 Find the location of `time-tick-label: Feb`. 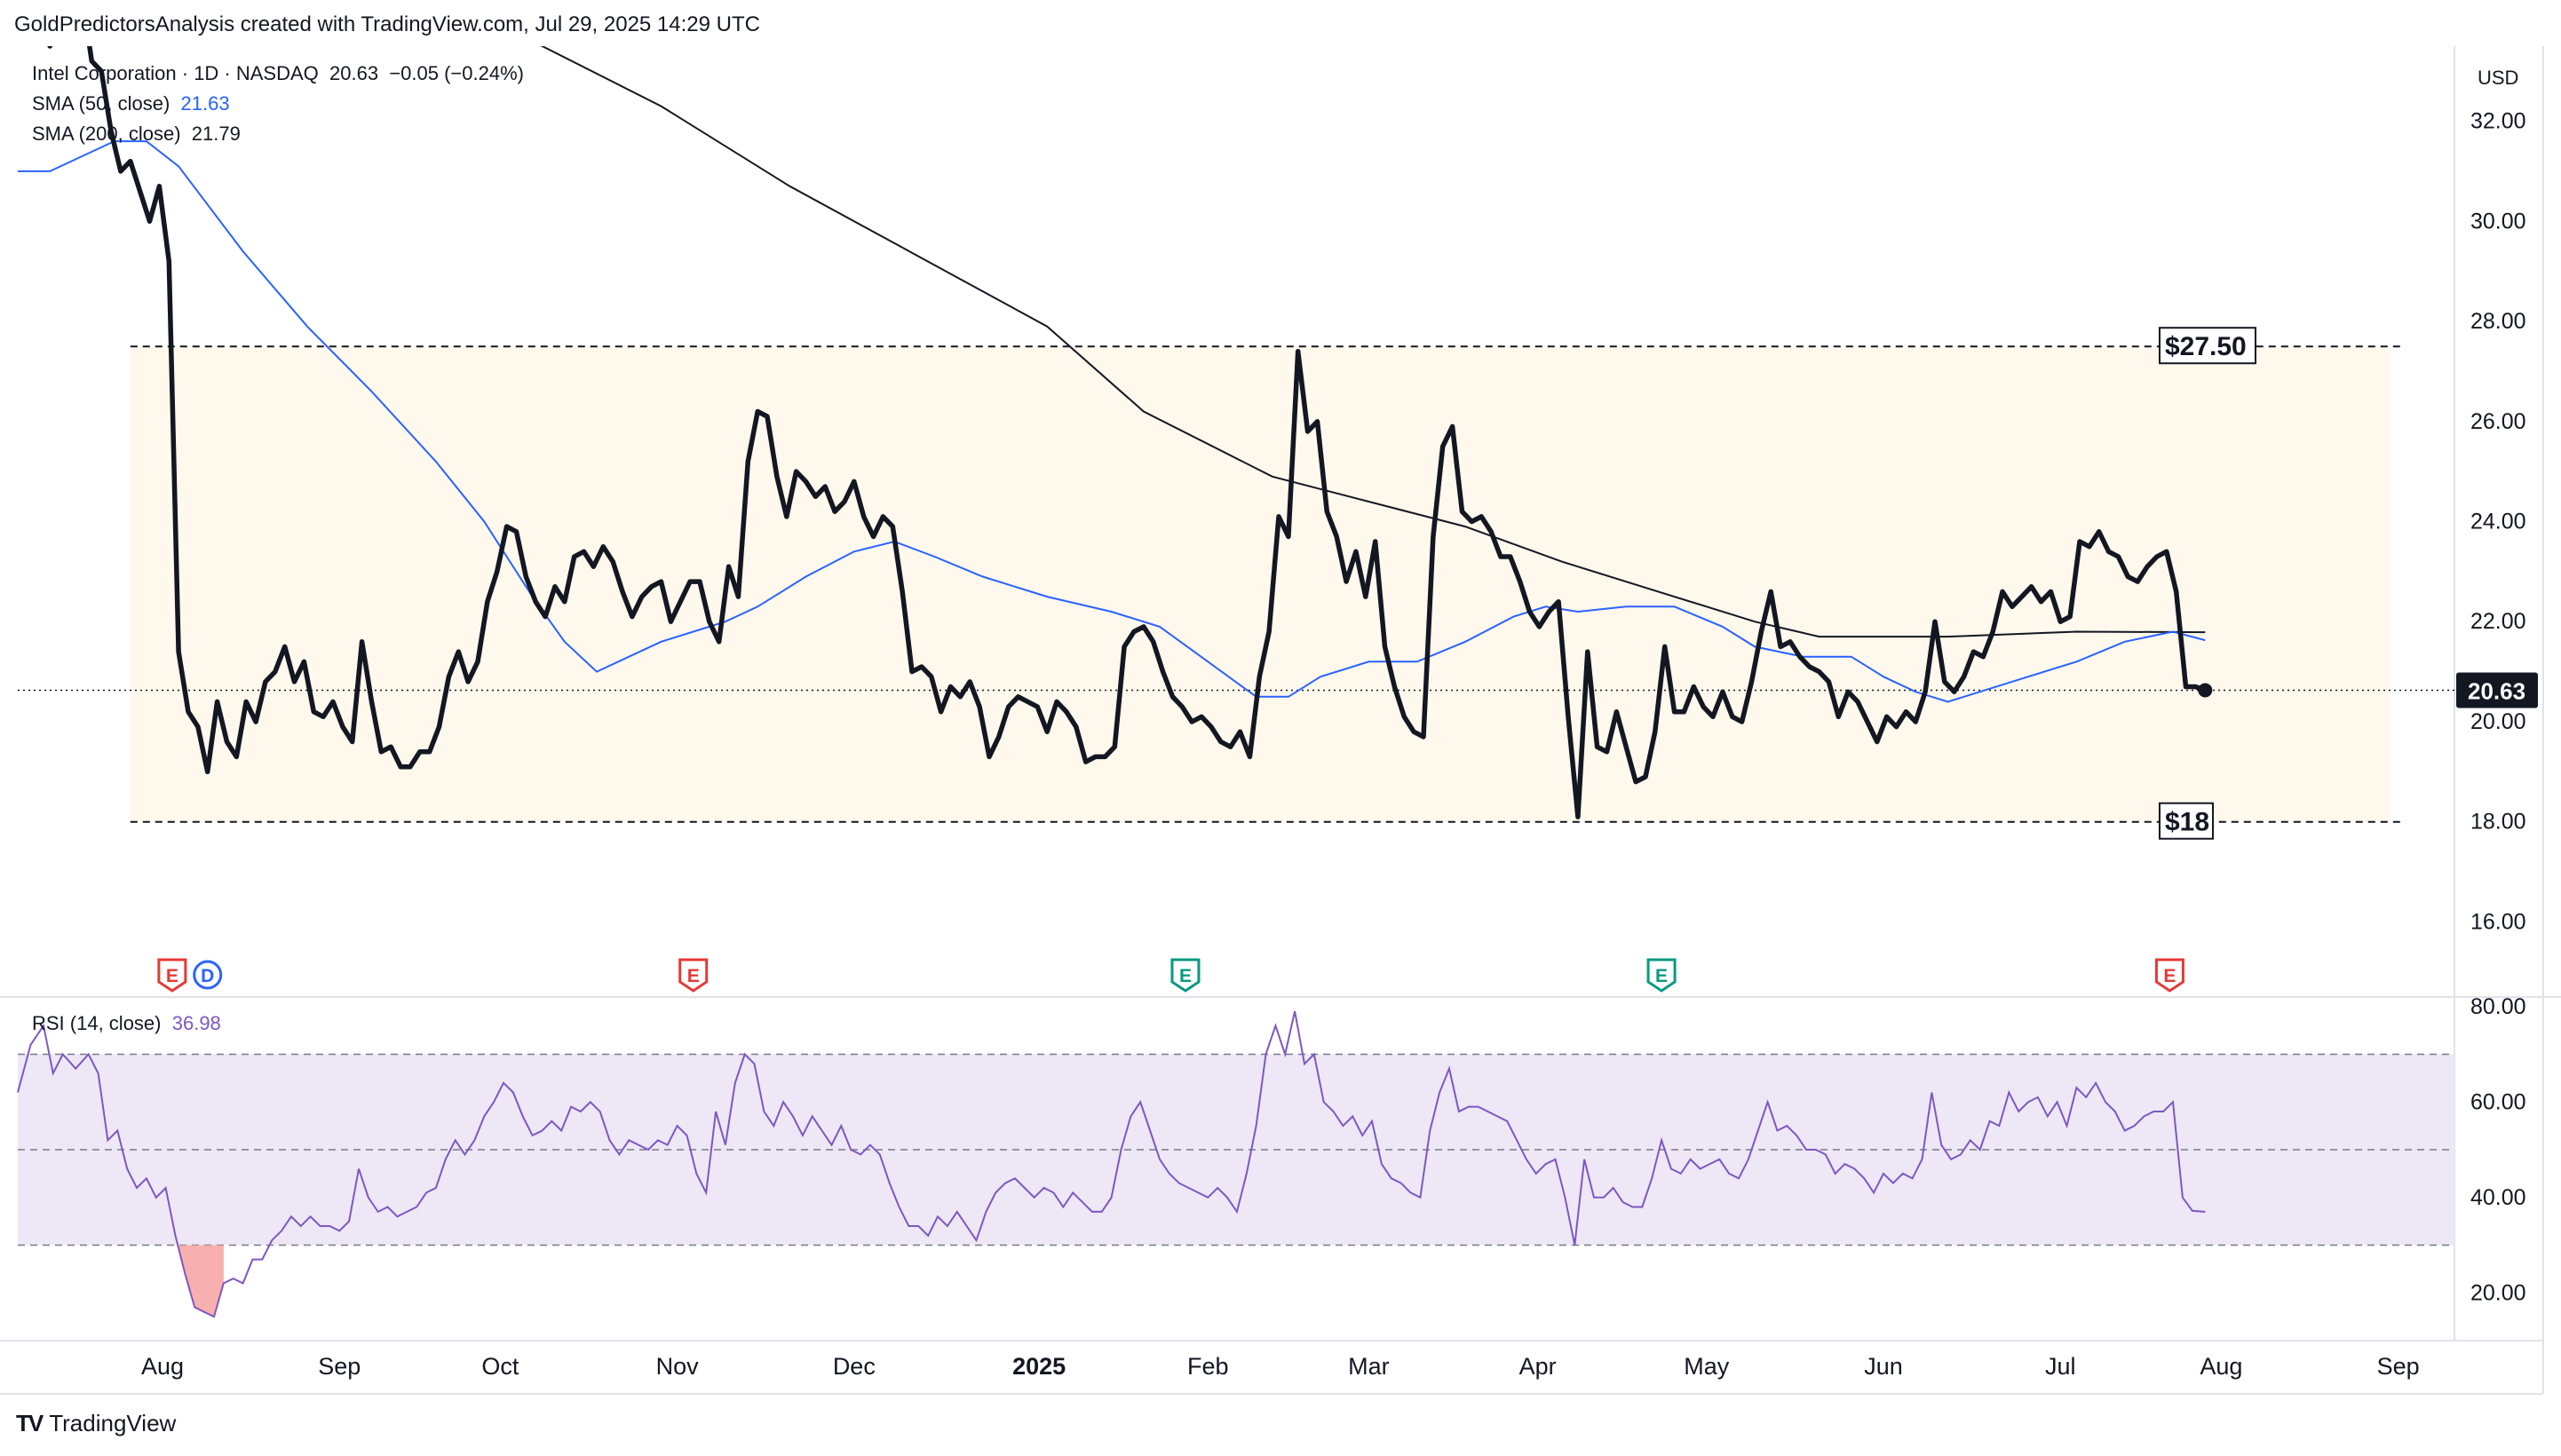

time-tick-label: Feb is located at coordinates (1208, 1366).